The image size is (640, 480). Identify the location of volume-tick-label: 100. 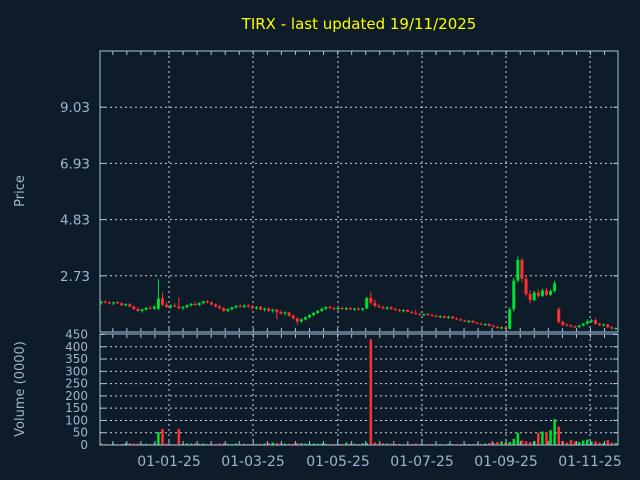
(76, 420).